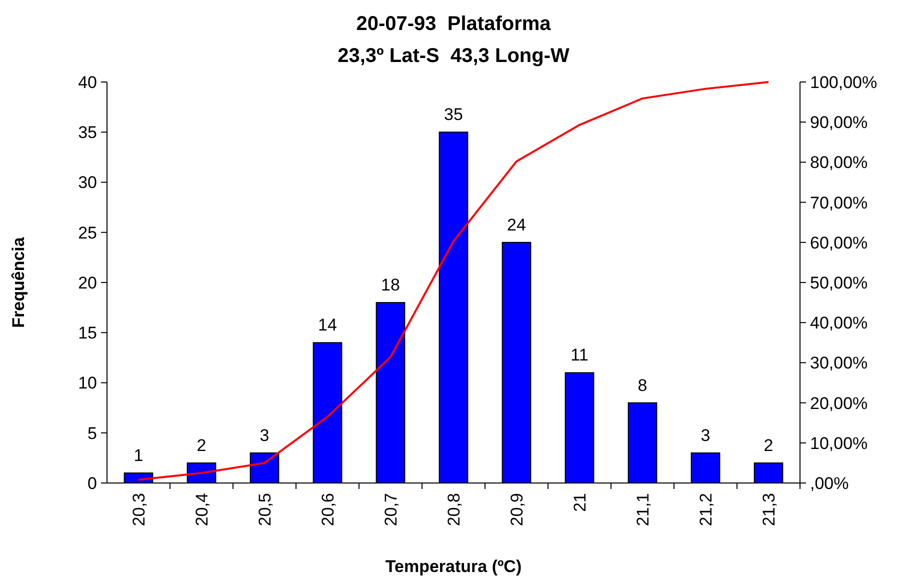 This screenshot has height=582, width=904. Describe the element at coordinates (327, 325) in the screenshot. I see `data-label: 14` at that location.